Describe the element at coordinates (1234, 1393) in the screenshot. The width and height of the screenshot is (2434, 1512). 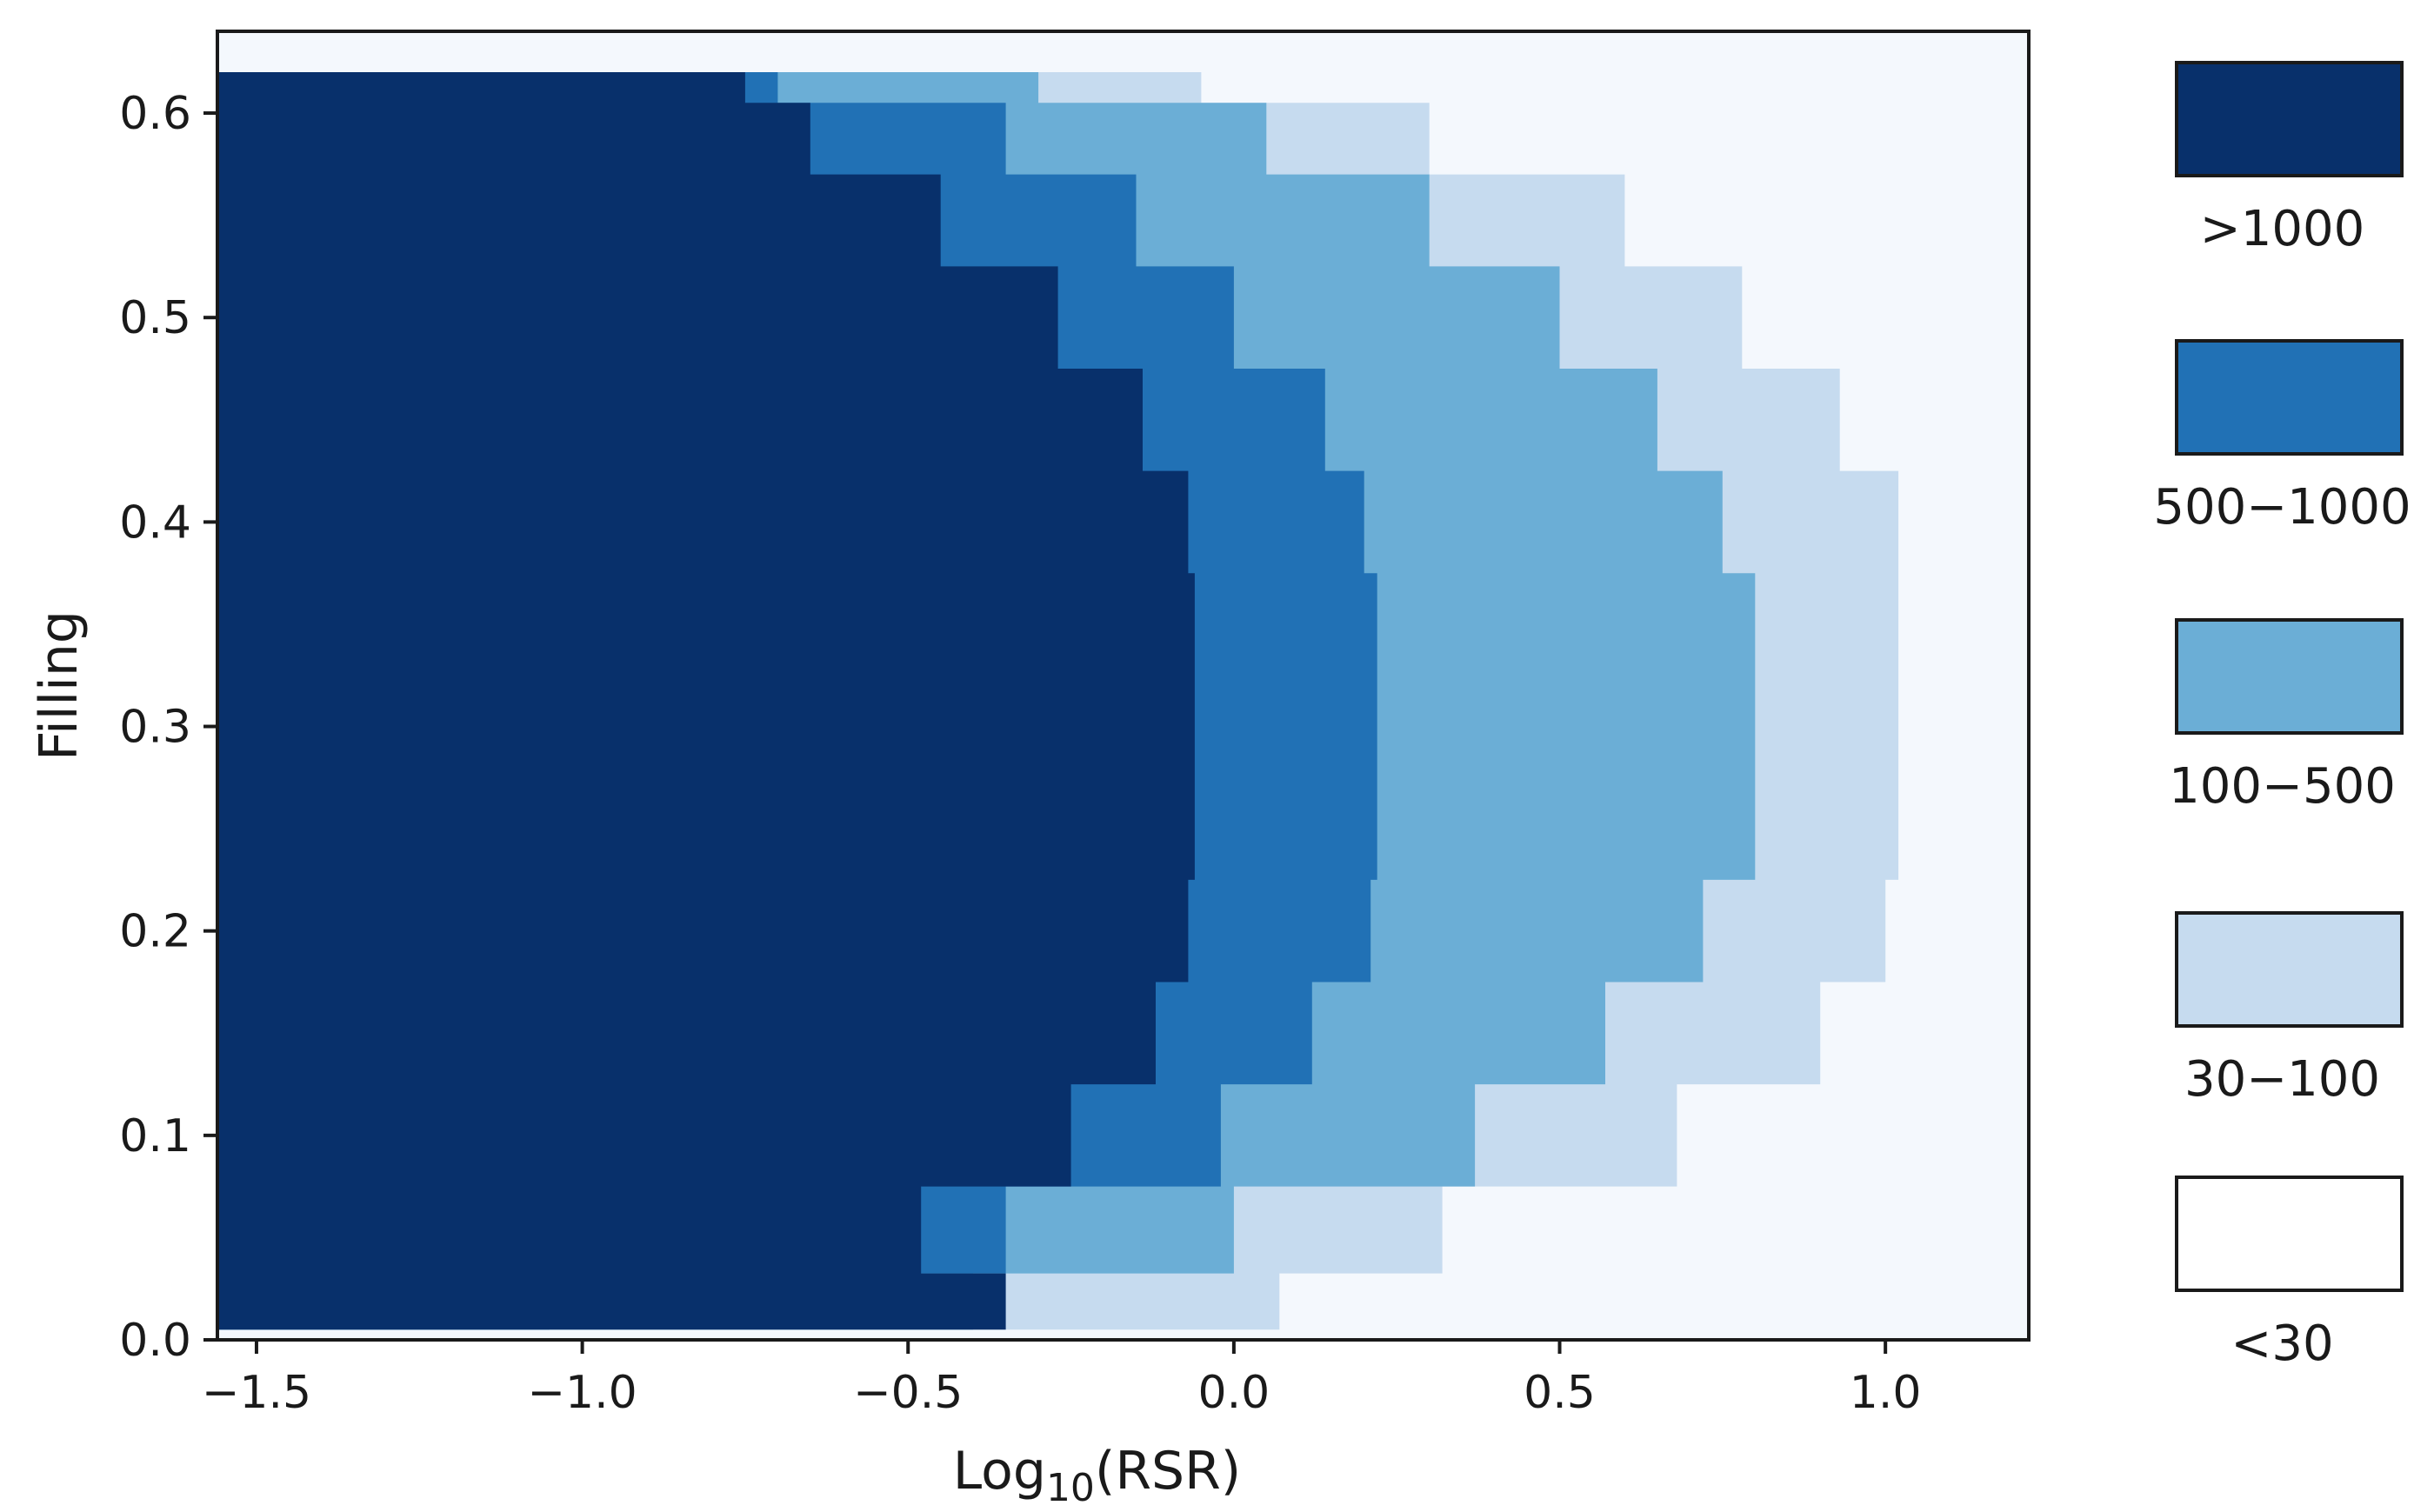
I see `x-tick-label: 0.0` at that location.